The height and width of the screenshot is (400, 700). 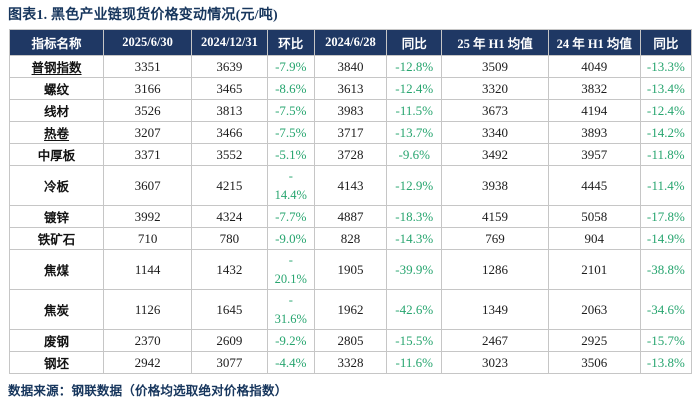 What do you see at coordinates (495, 110) in the screenshot?
I see `price-value: 3673` at bounding box center [495, 110].